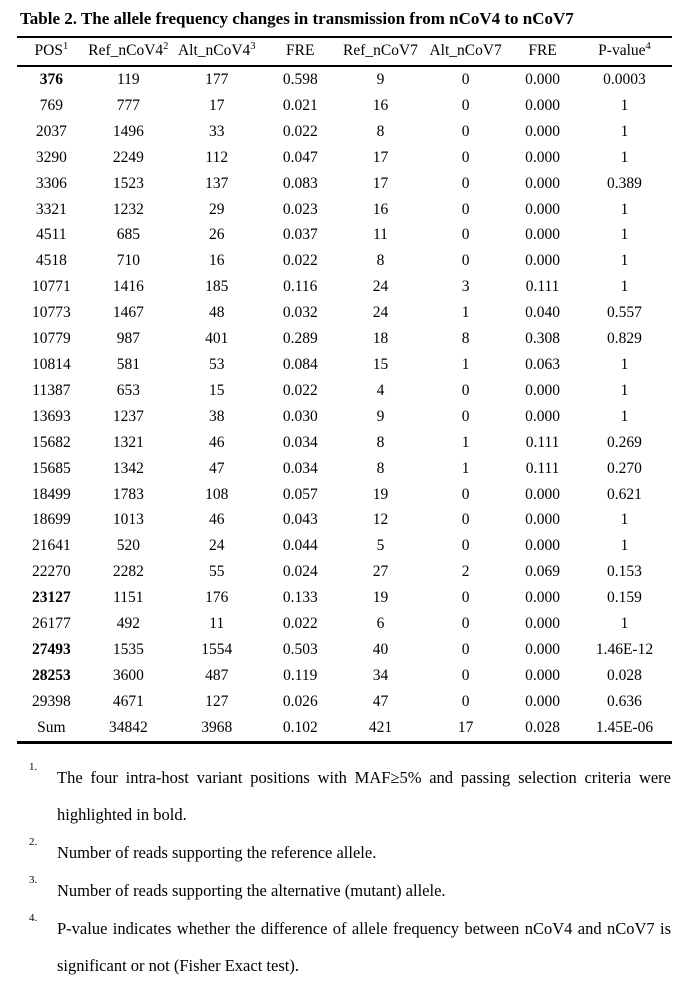 The image size is (700, 984). Describe the element at coordinates (217, 468) in the screenshot. I see `table-cell: 47` at that location.